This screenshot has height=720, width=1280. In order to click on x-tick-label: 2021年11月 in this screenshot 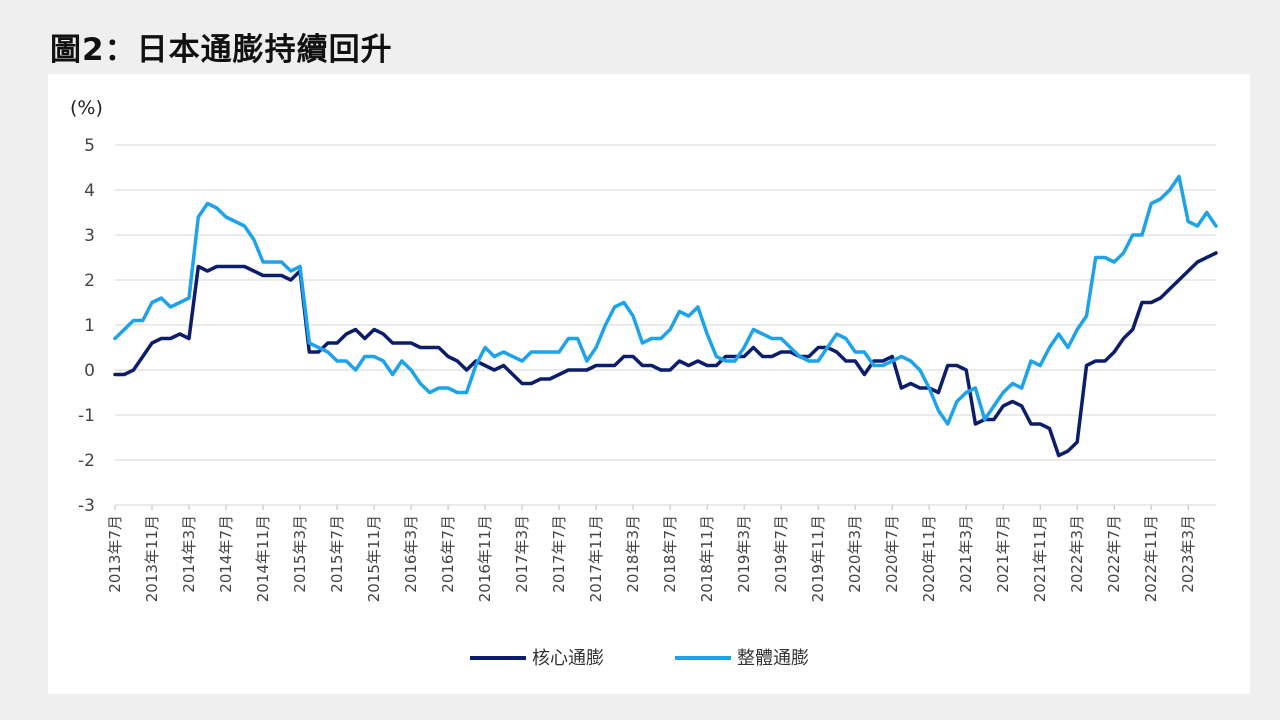, I will do `click(1040, 558)`.